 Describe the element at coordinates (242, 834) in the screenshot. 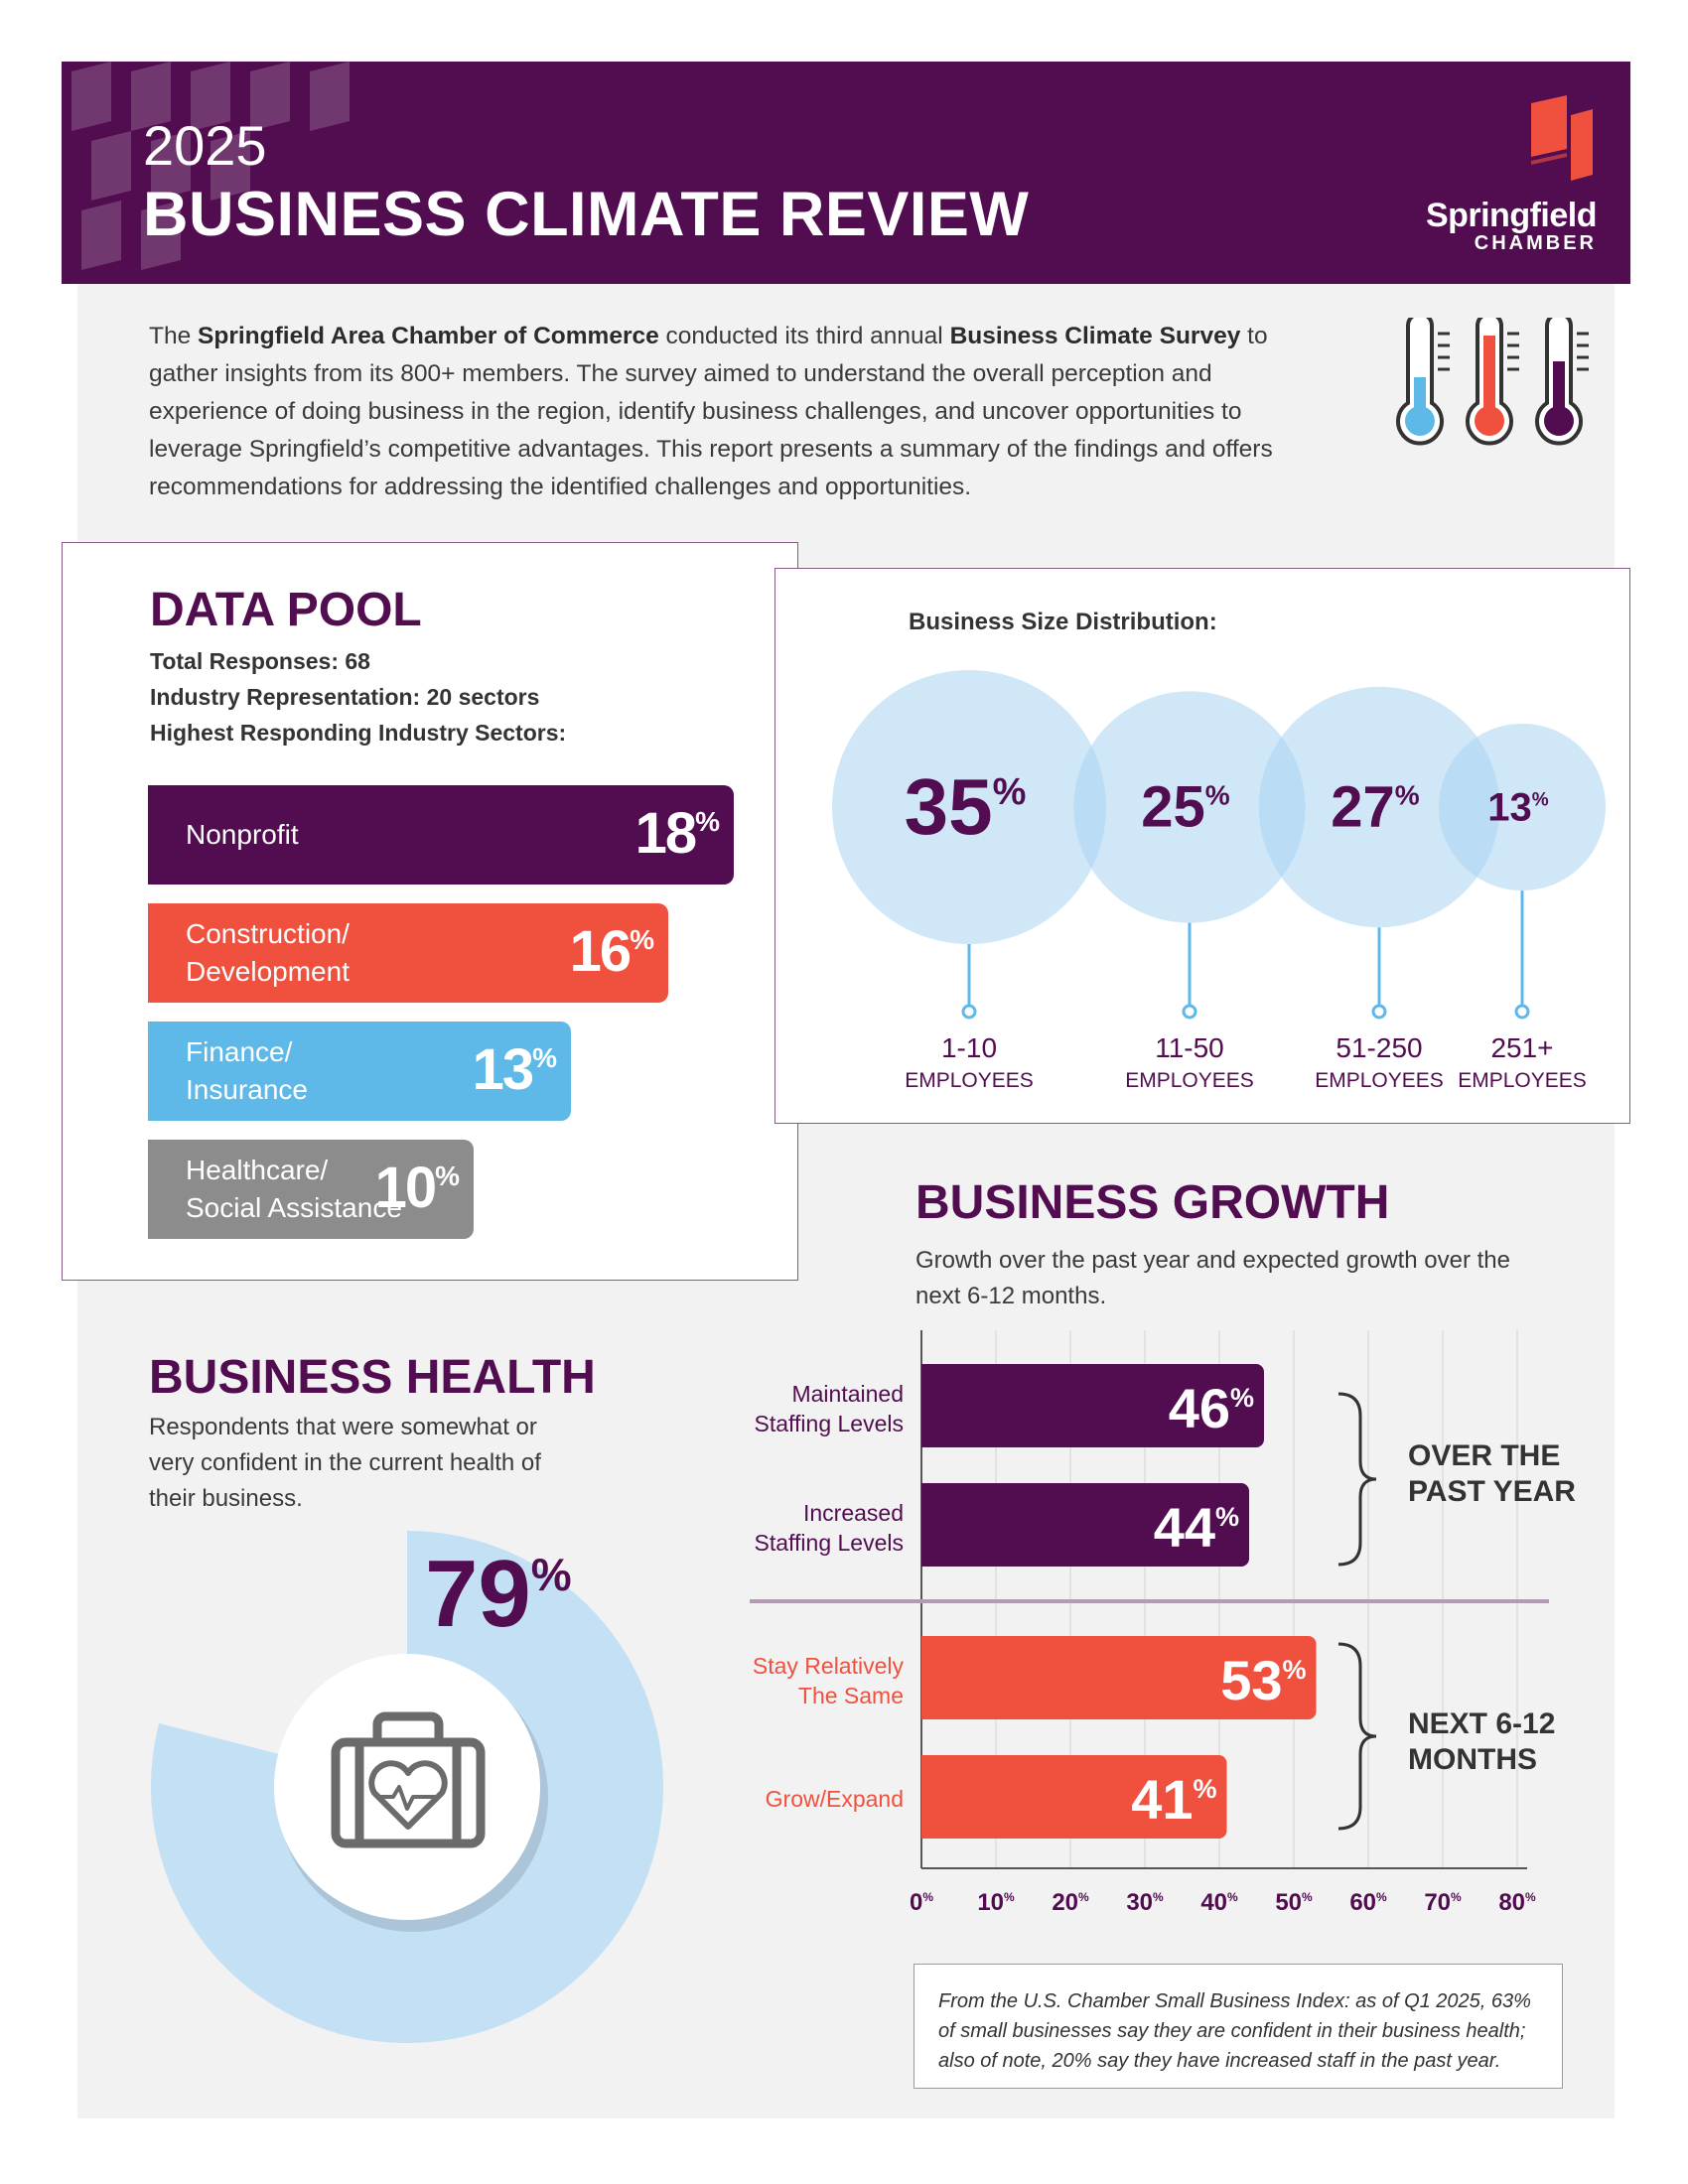

I see `industry-bar-label: Nonprofit` at that location.